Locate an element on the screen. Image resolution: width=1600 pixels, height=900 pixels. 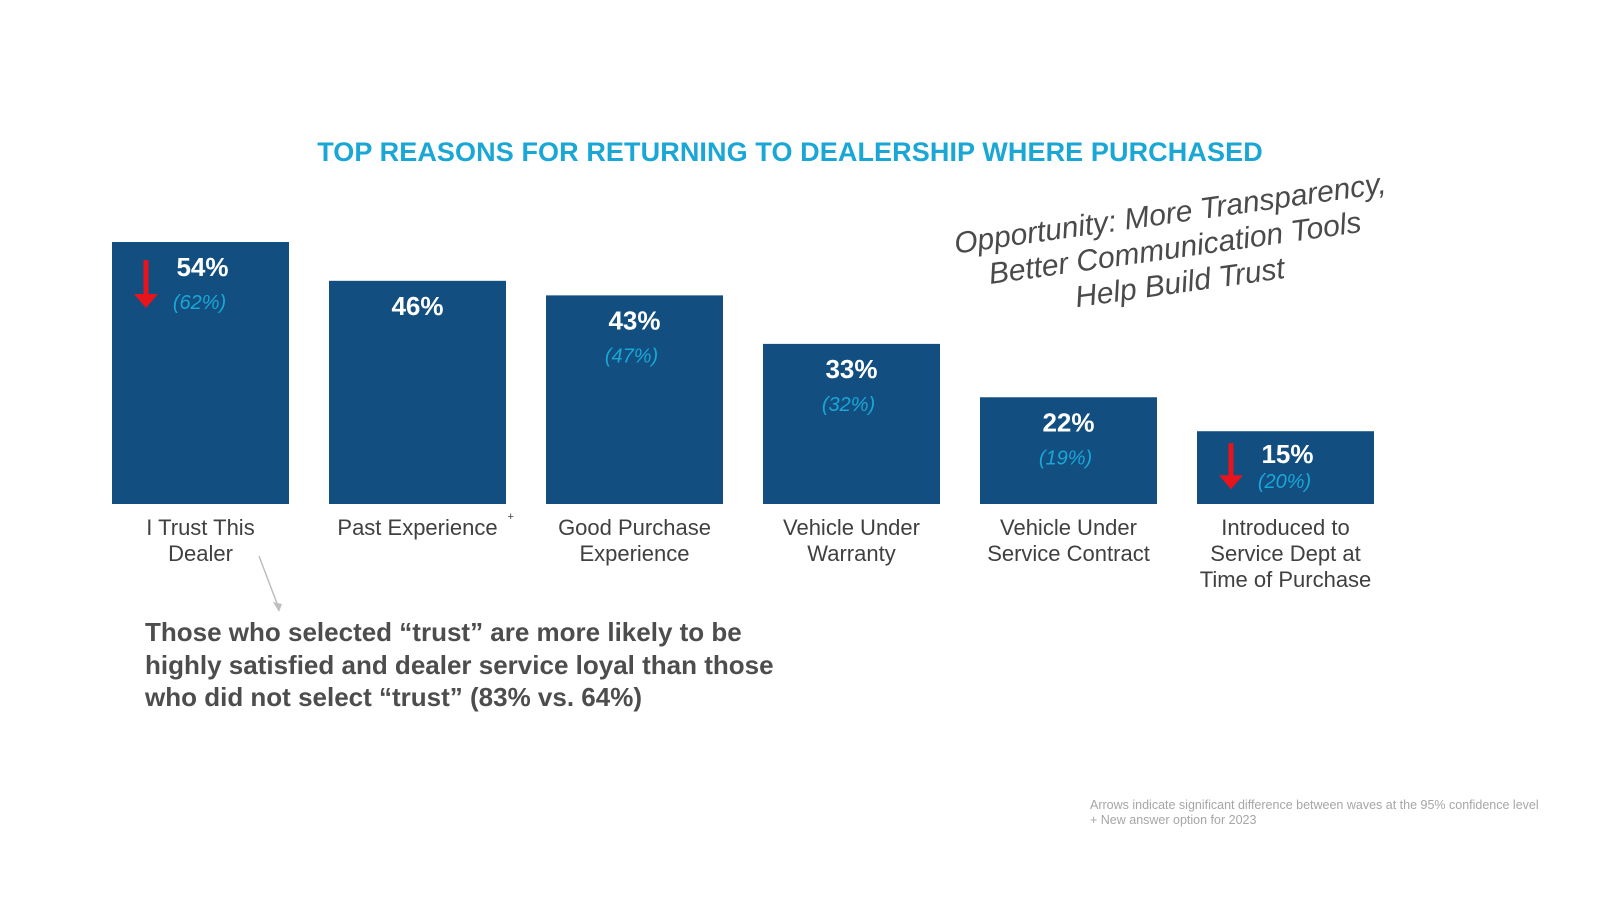
category-label: Service Contract is located at coordinates (1068, 553).